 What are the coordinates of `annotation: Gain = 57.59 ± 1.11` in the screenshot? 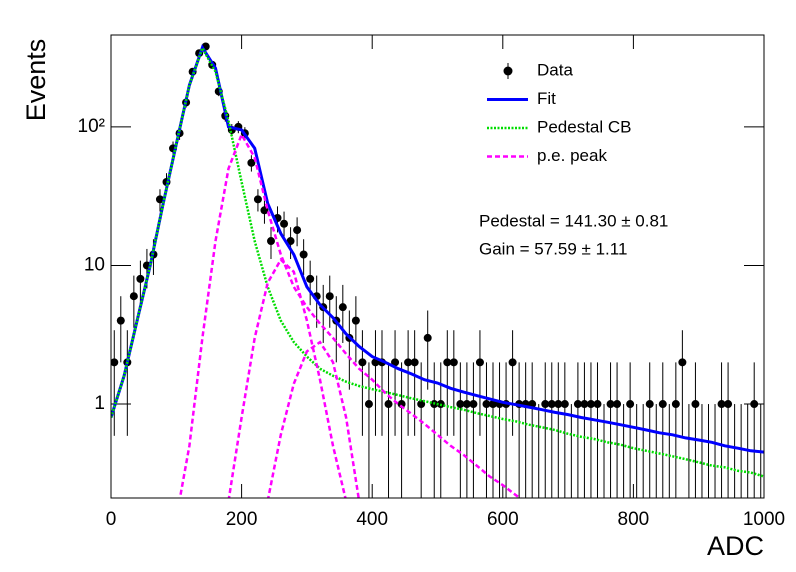 It's located at (553, 248).